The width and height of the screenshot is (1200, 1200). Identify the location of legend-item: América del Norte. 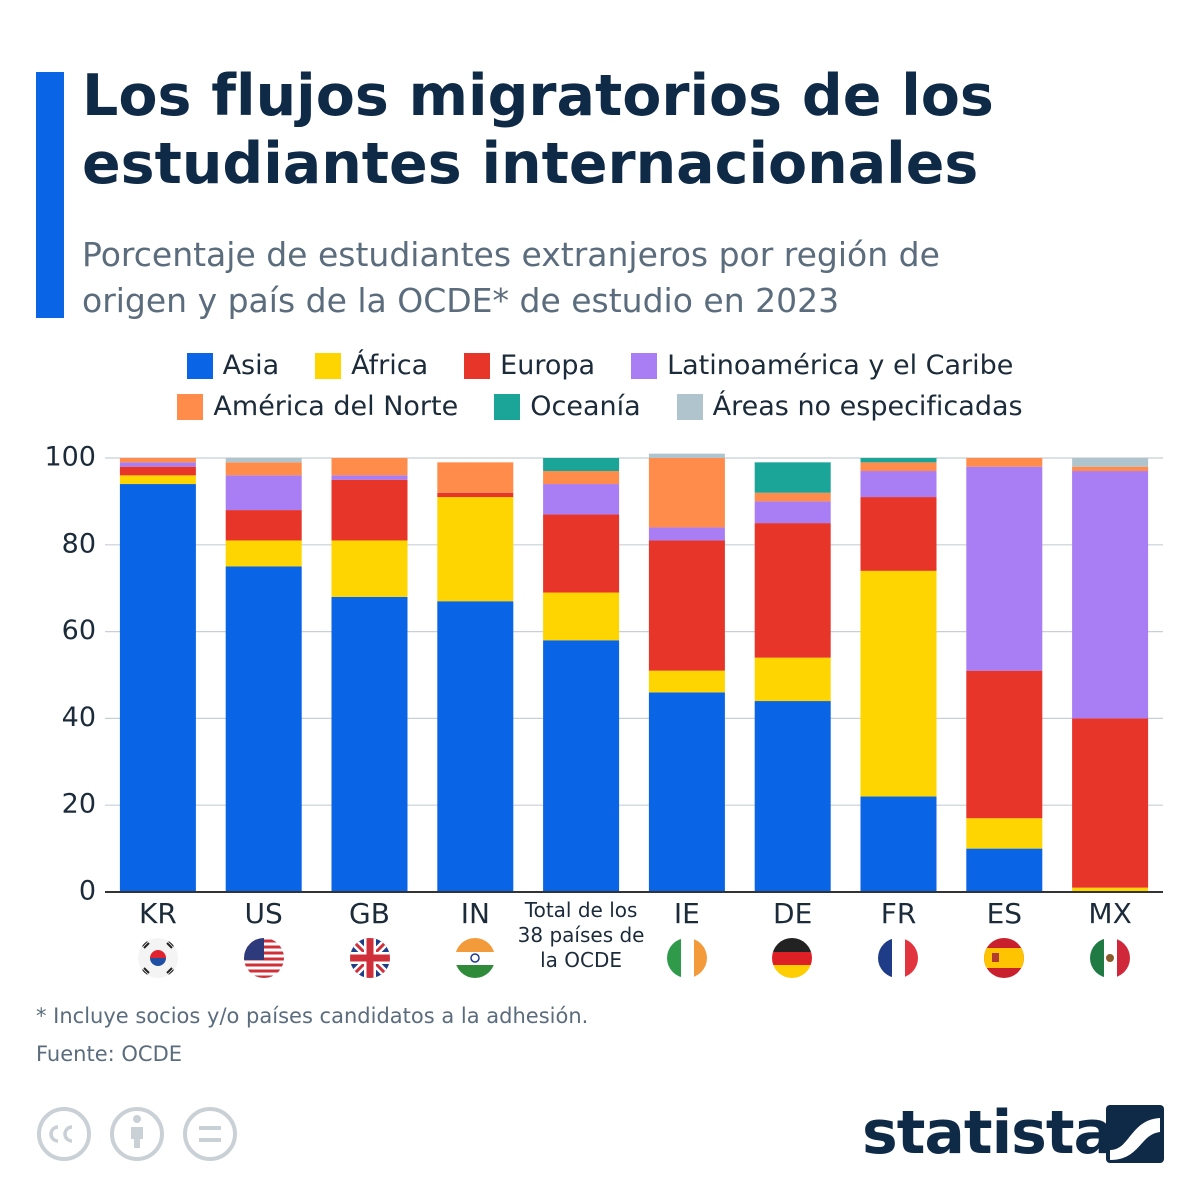
(317, 406).